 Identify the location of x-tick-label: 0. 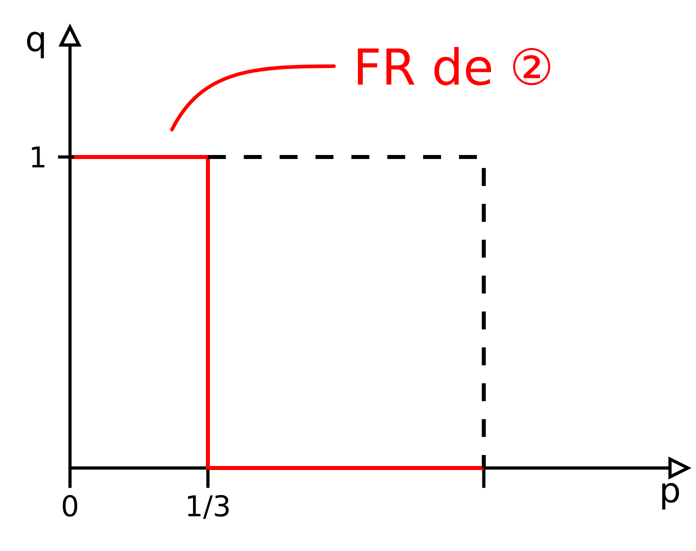
(70, 505).